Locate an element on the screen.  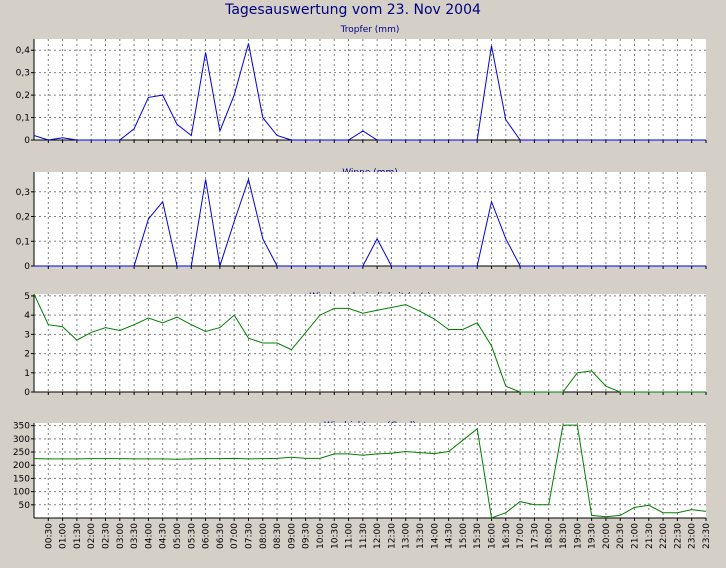
x-tick-label: 00:30 is located at coordinates (49, 536).